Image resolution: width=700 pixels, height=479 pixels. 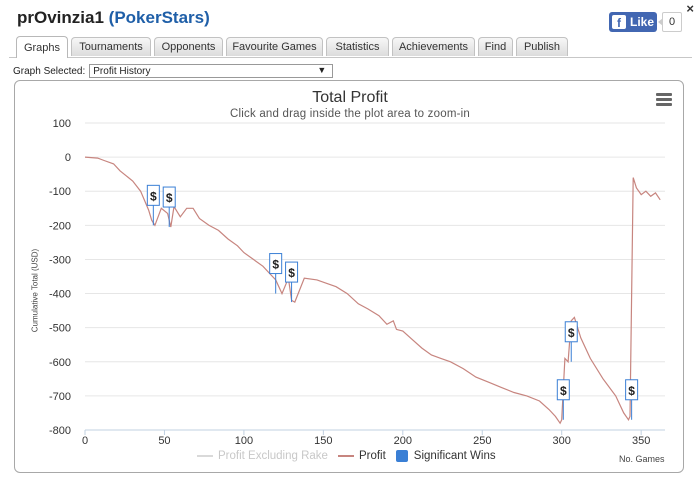 What do you see at coordinates (619, 22) in the screenshot?
I see `facebook-icon: f` at bounding box center [619, 22].